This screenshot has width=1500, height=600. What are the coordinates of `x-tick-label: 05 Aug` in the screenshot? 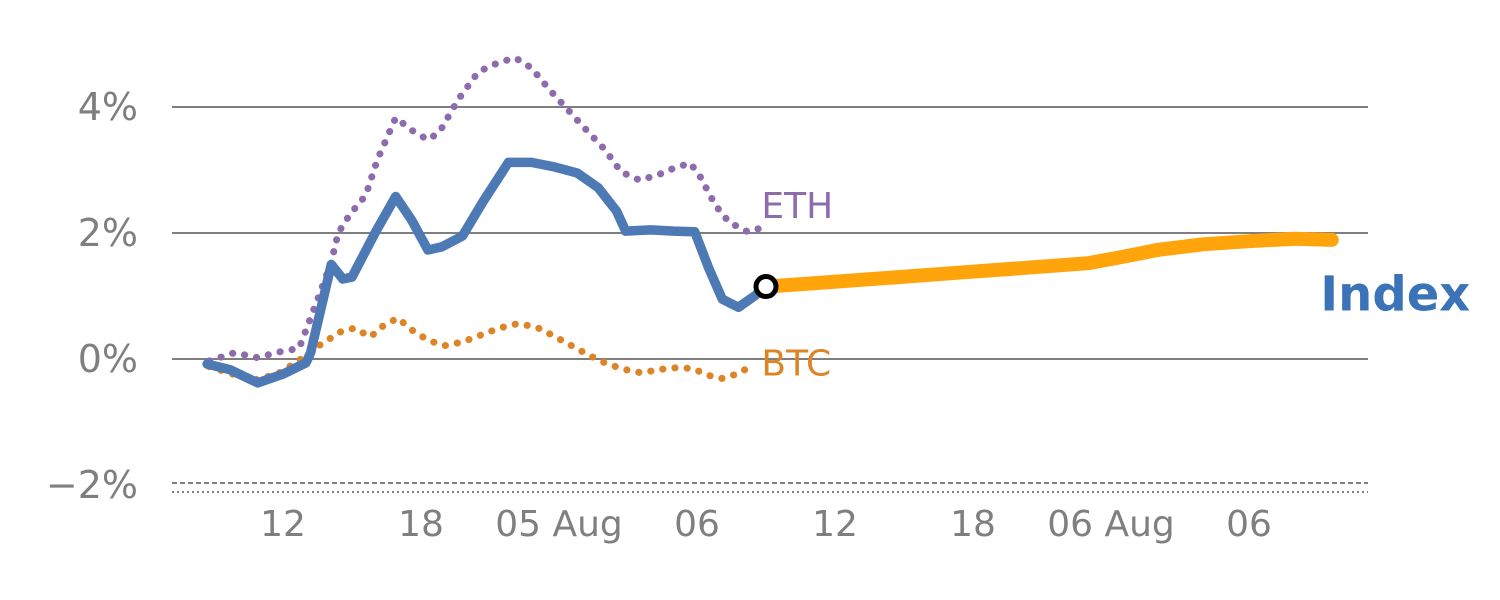 It's located at (559, 524).